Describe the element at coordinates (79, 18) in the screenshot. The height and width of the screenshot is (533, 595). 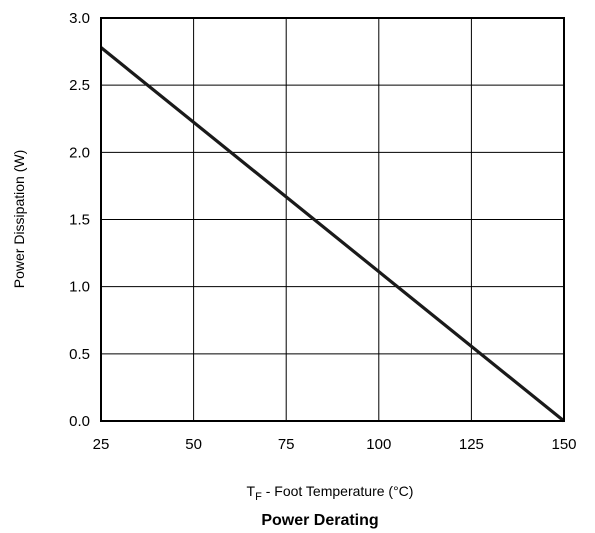
I see `y-tick-label: 3.0` at that location.